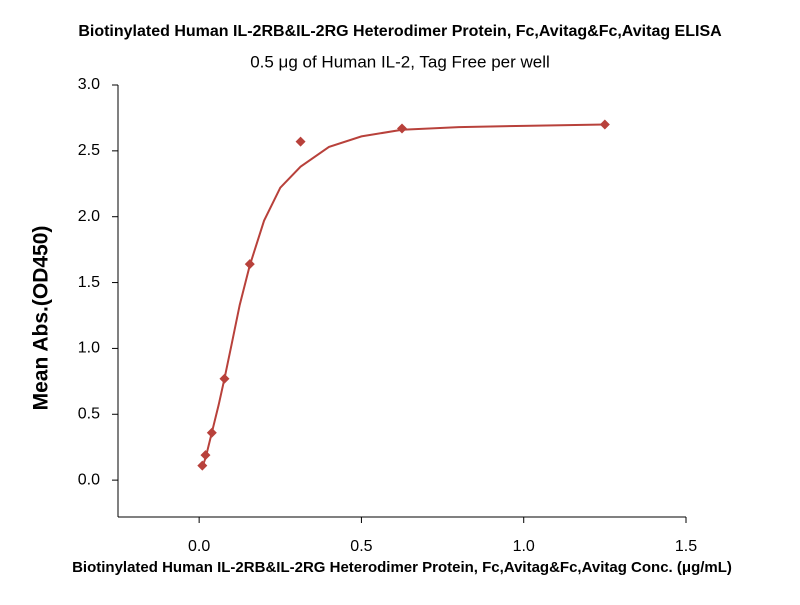 Image resolution: width=800 pixels, height=605 pixels. I want to click on x-tick-label: 1.5, so click(686, 546).